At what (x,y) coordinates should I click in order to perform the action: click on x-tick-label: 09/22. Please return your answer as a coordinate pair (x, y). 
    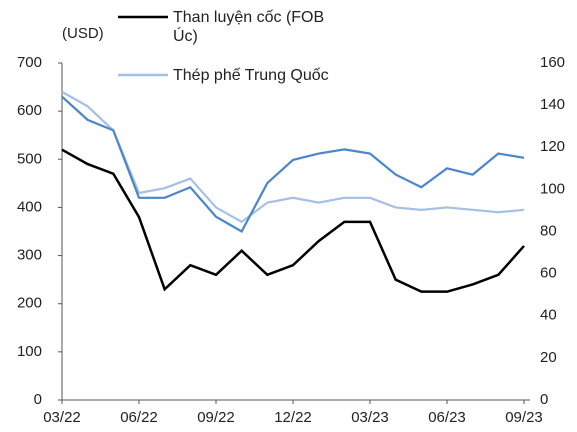
    Looking at the image, I should click on (216, 417).